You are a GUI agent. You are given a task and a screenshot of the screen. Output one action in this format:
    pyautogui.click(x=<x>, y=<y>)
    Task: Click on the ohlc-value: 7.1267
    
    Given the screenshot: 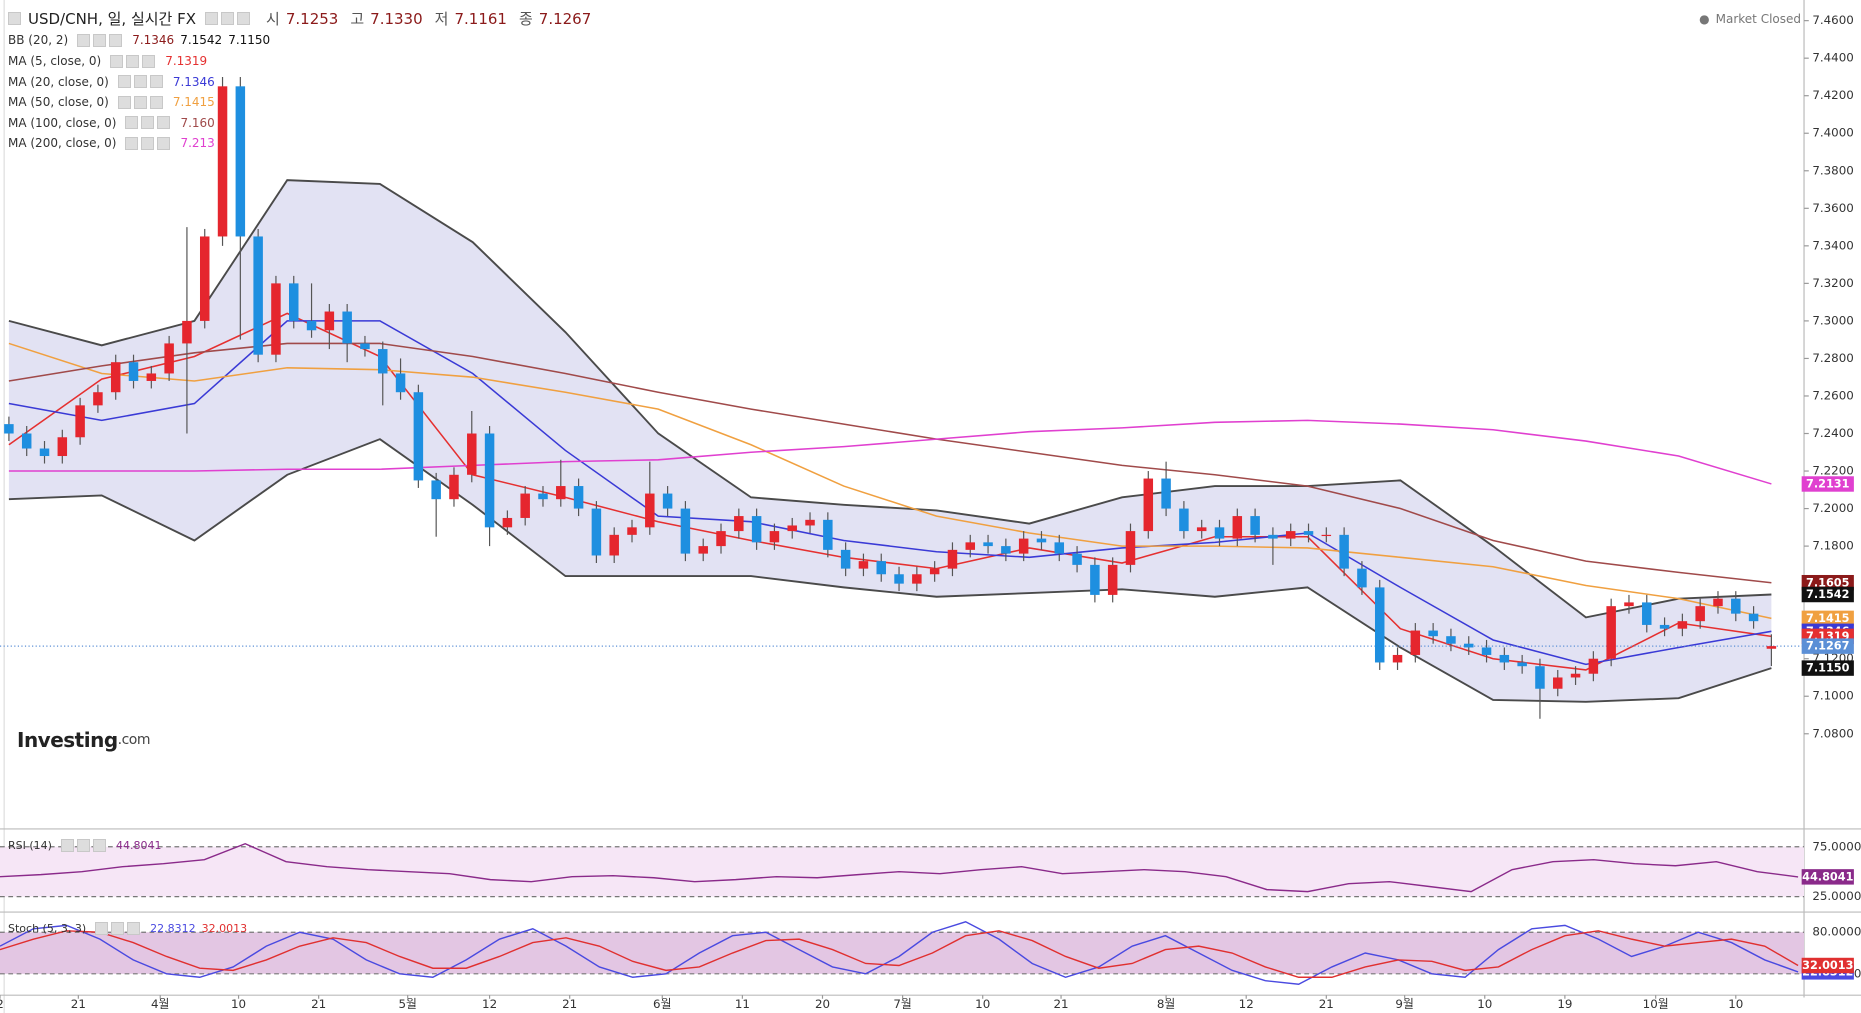 What is the action you would take?
    pyautogui.click(x=565, y=18)
    